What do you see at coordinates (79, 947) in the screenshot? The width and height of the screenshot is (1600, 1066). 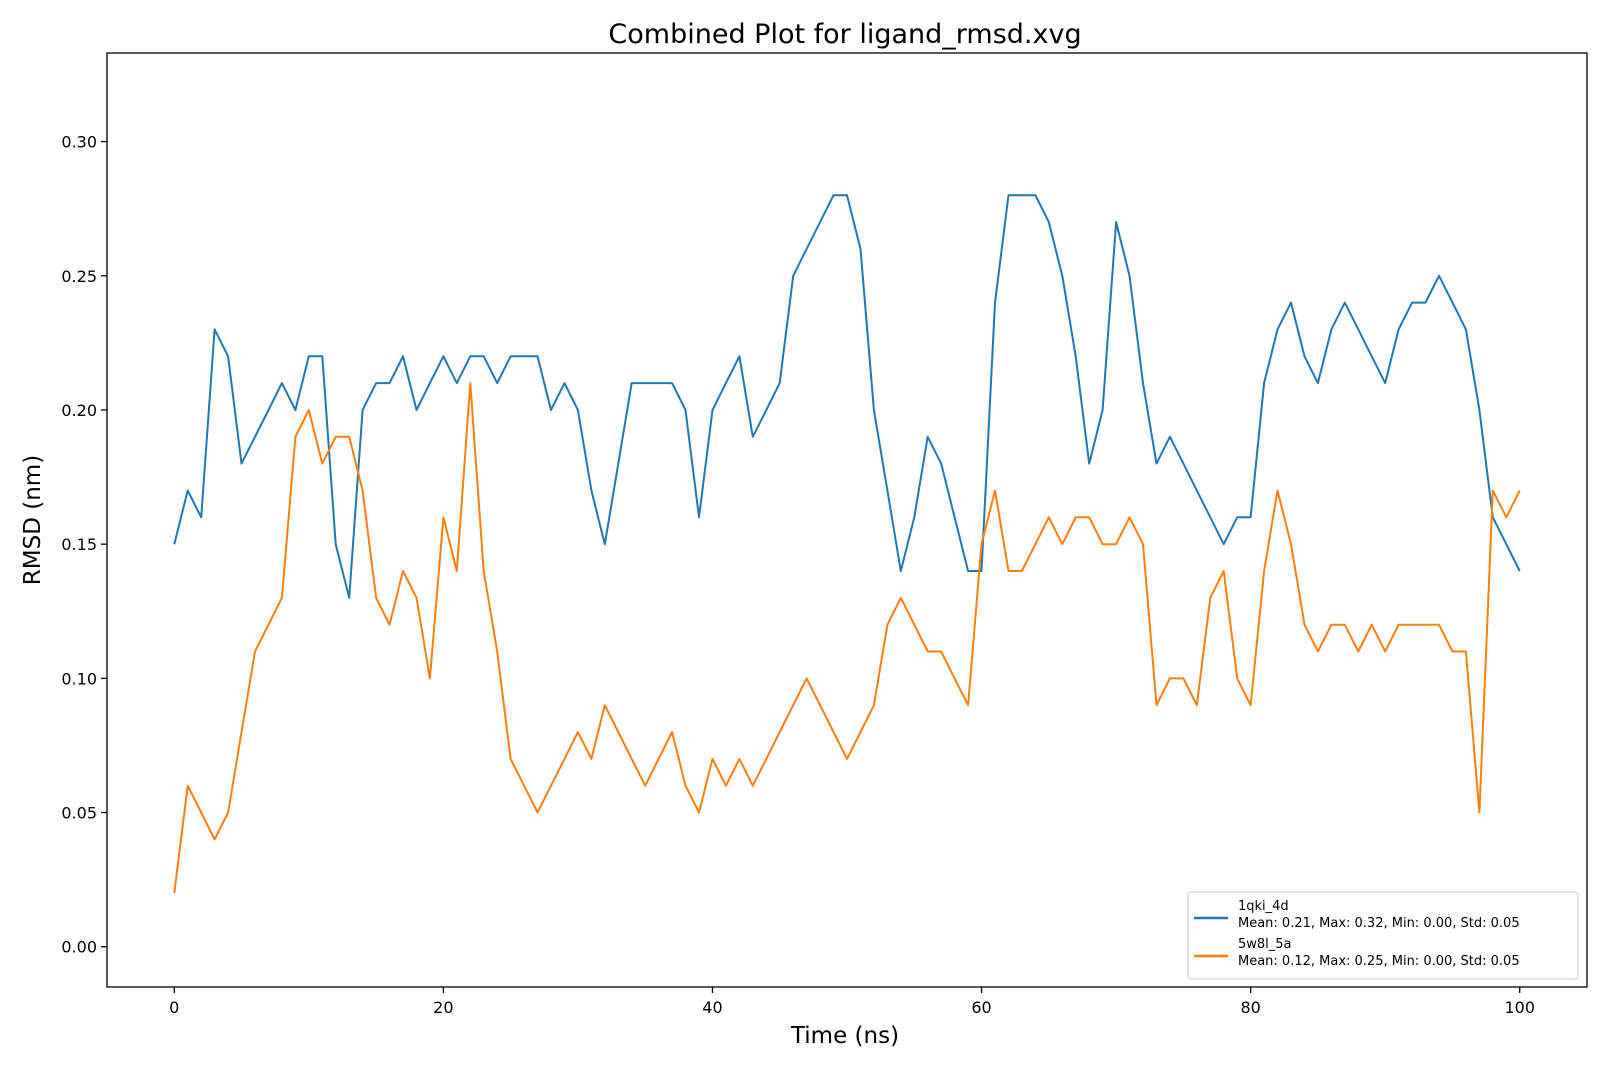 I see `y-tick-label: 0.00` at bounding box center [79, 947].